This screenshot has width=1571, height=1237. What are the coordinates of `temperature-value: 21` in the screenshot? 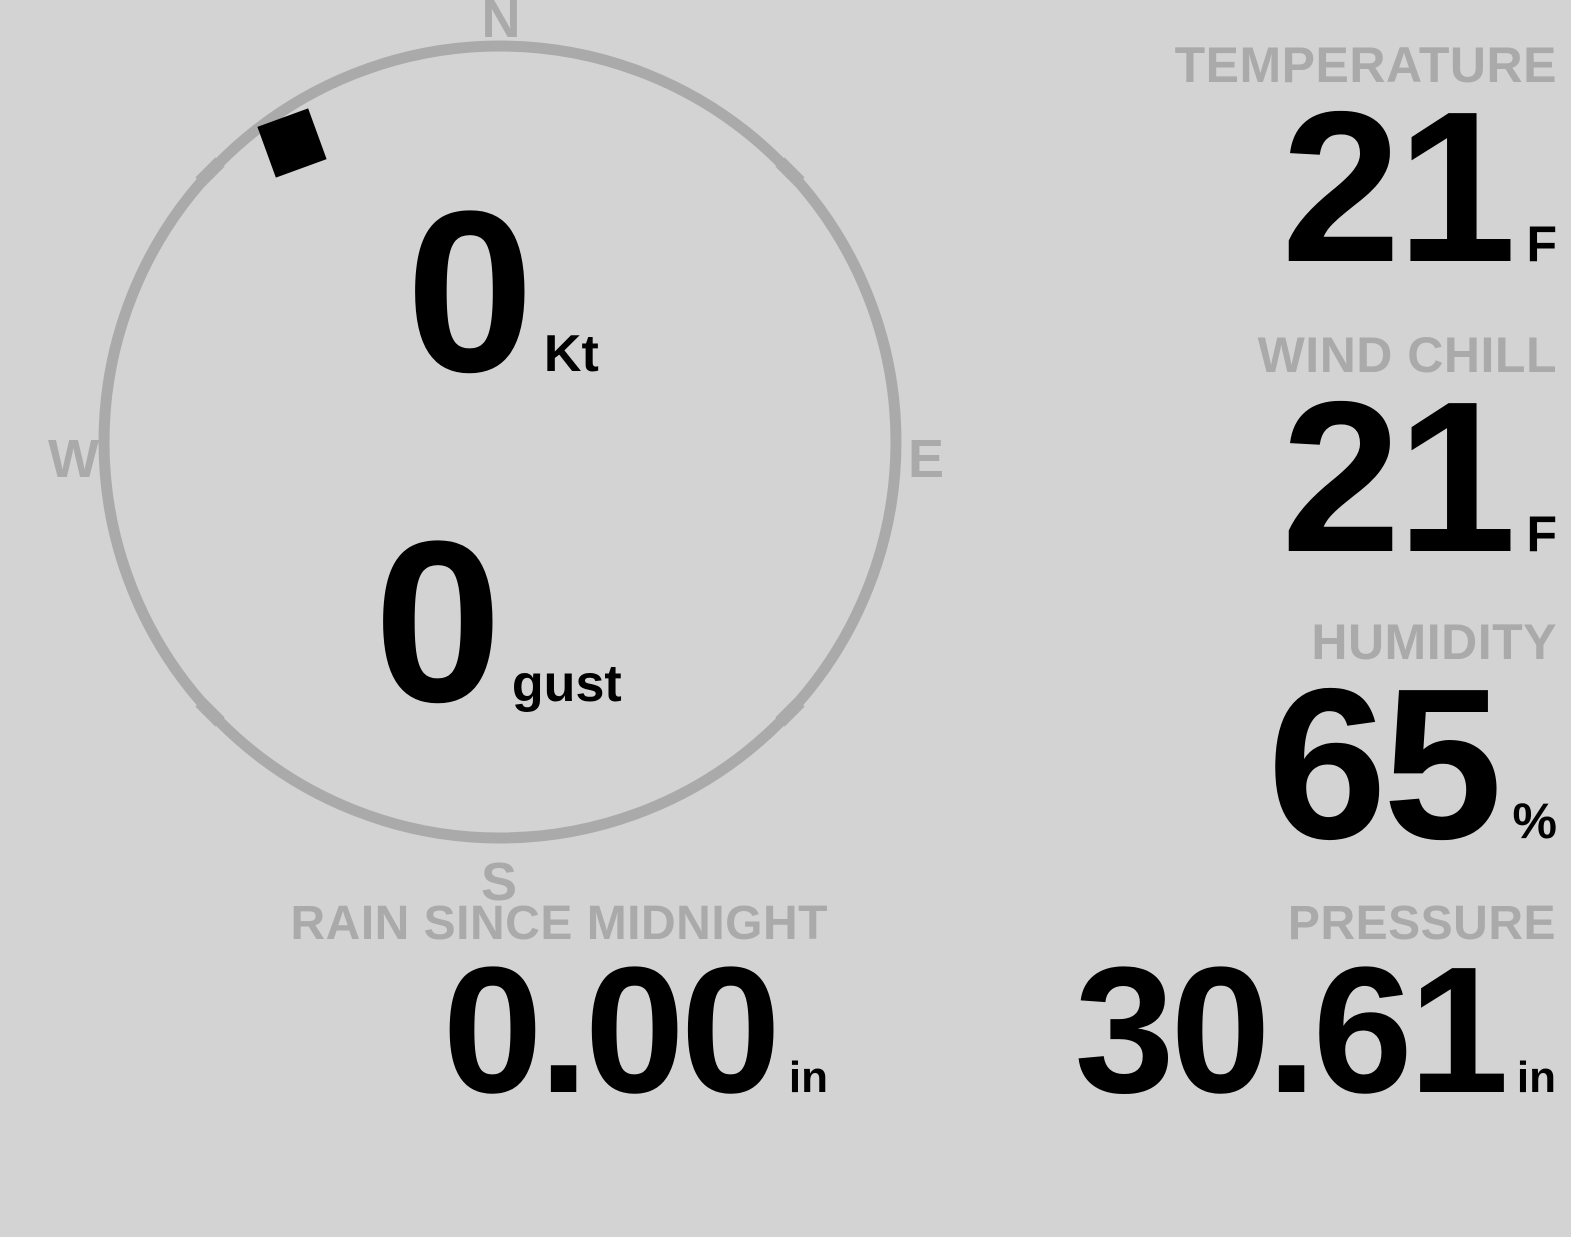 It's located at (1398, 186).